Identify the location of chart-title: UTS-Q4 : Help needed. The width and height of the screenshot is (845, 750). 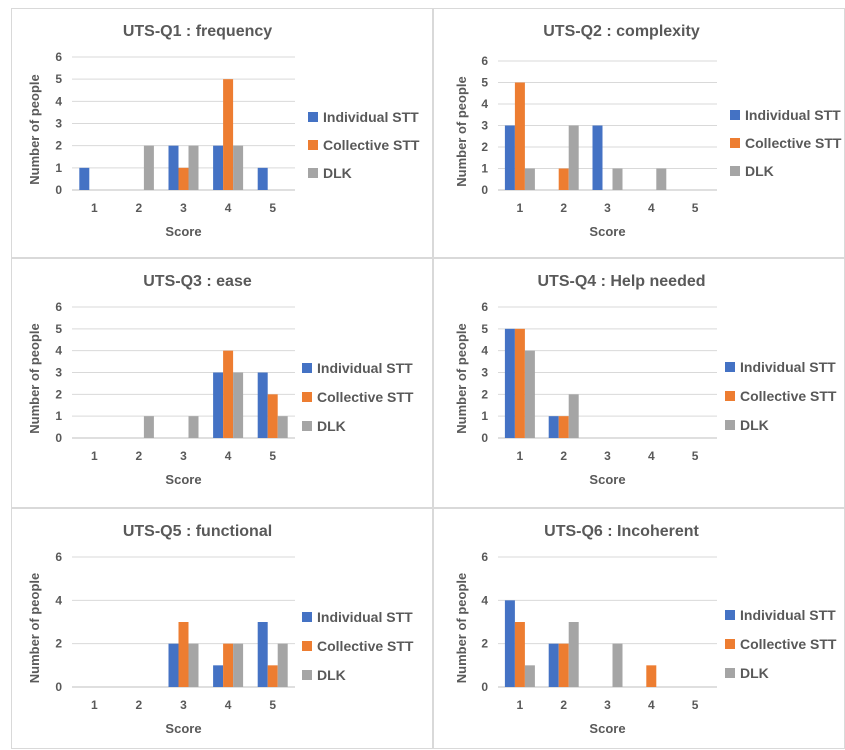
(621, 281).